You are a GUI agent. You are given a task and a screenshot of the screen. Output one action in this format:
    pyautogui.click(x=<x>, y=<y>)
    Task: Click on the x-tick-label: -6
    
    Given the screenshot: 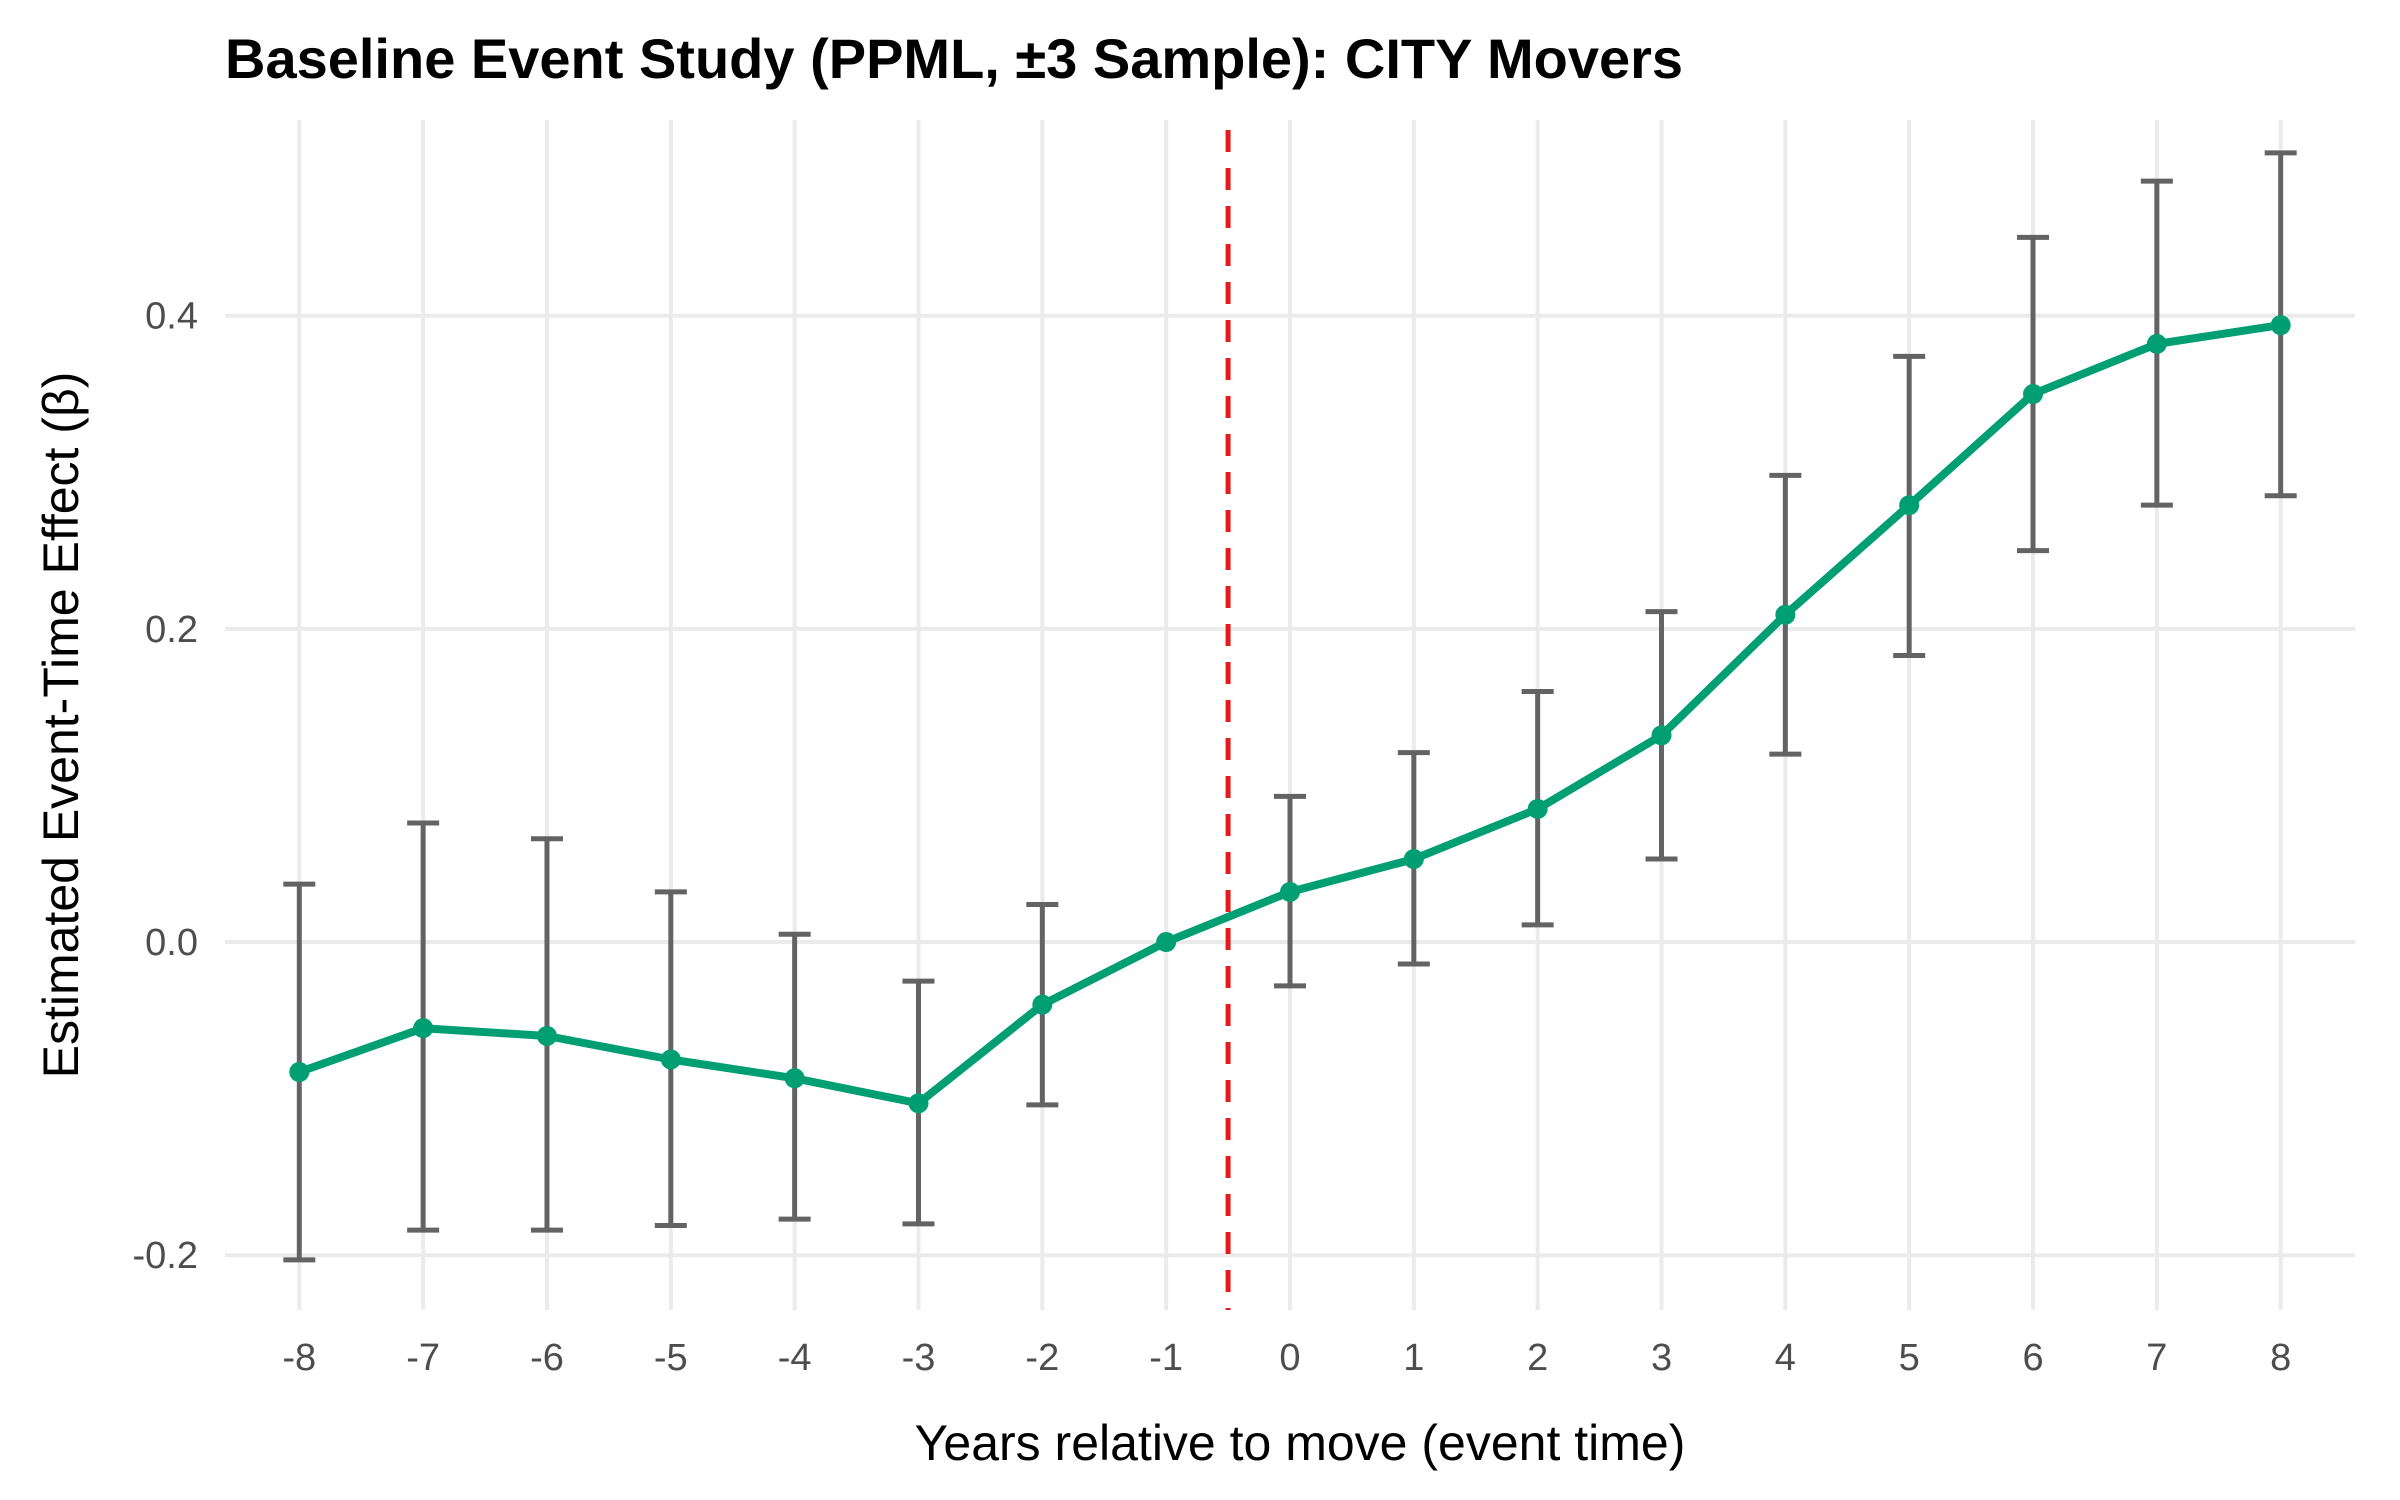 What is the action you would take?
    pyautogui.click(x=547, y=1358)
    